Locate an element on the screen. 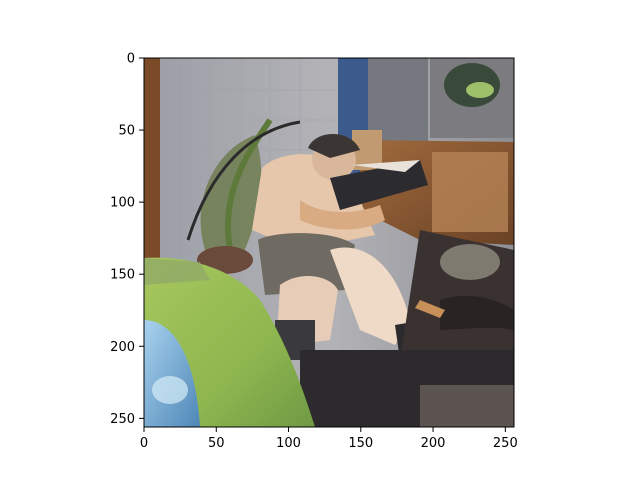 Image resolution: width=640 pixels, height=480 pixels. y-tick-label: 0 is located at coordinates (131, 59).